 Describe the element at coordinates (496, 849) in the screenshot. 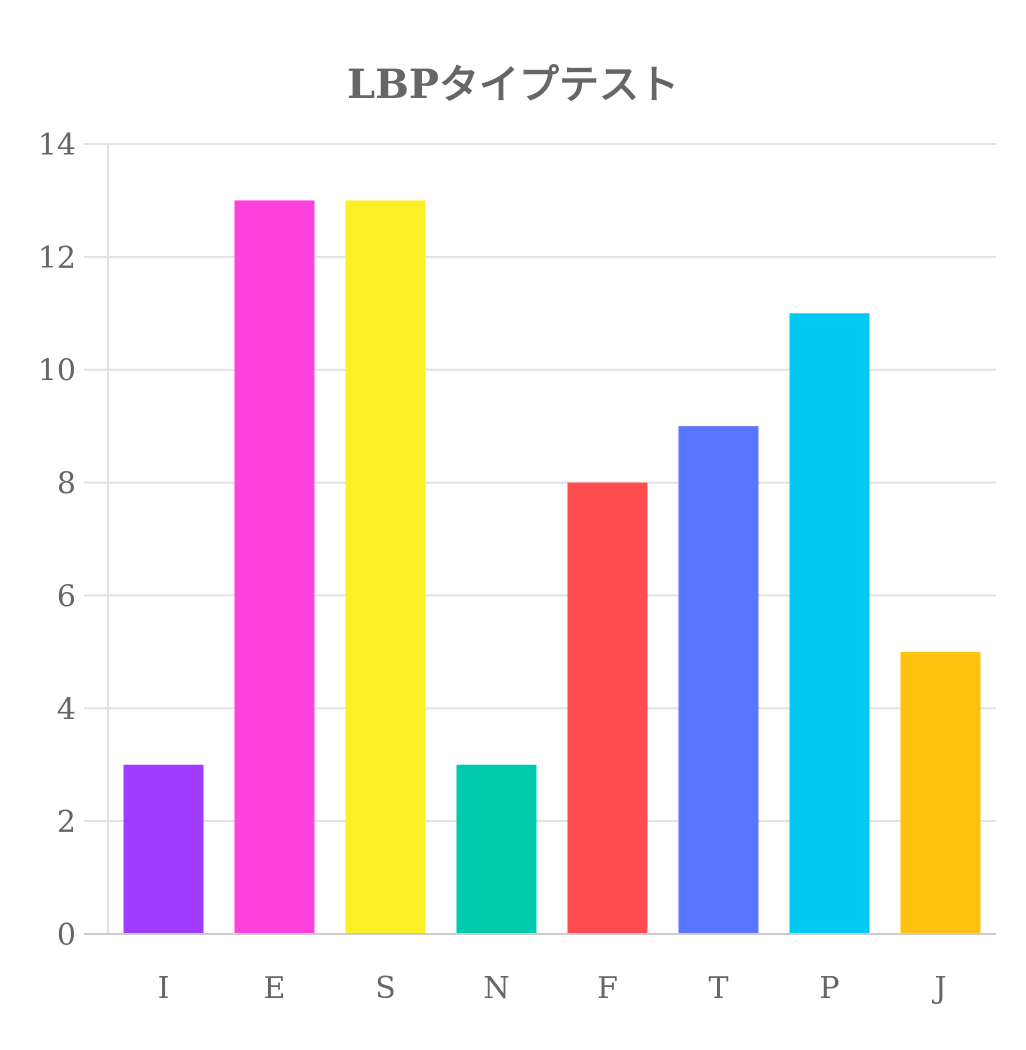

I see `bar-n` at that location.